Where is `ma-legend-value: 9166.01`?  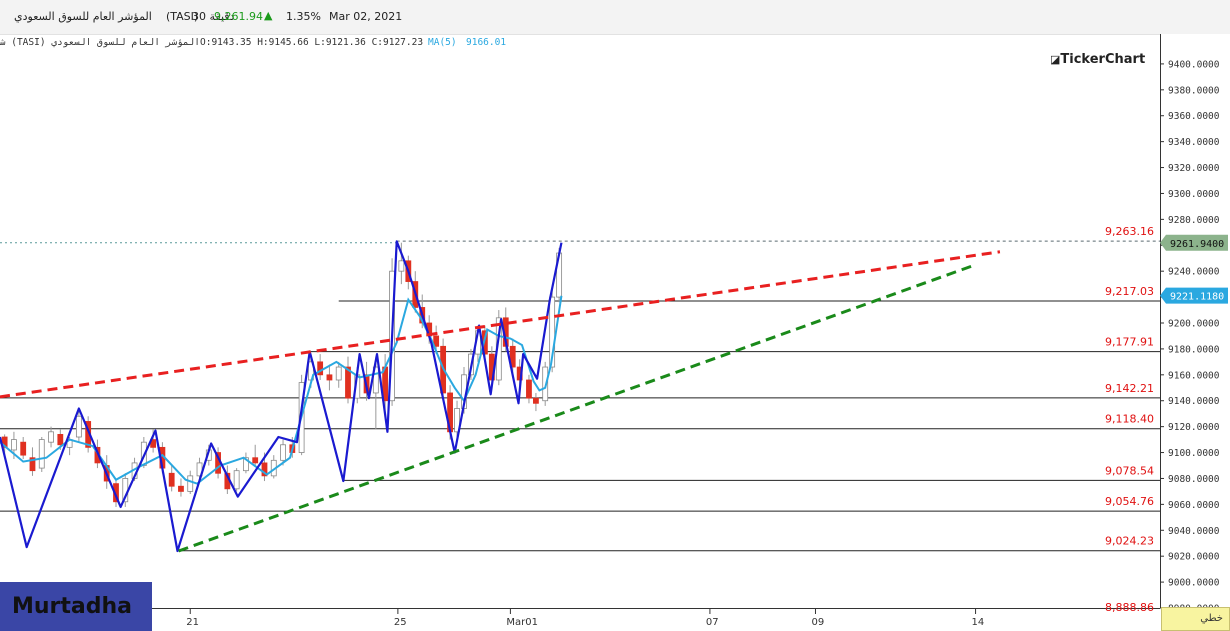 ma-legend-value: 9166.01 is located at coordinates (486, 42).